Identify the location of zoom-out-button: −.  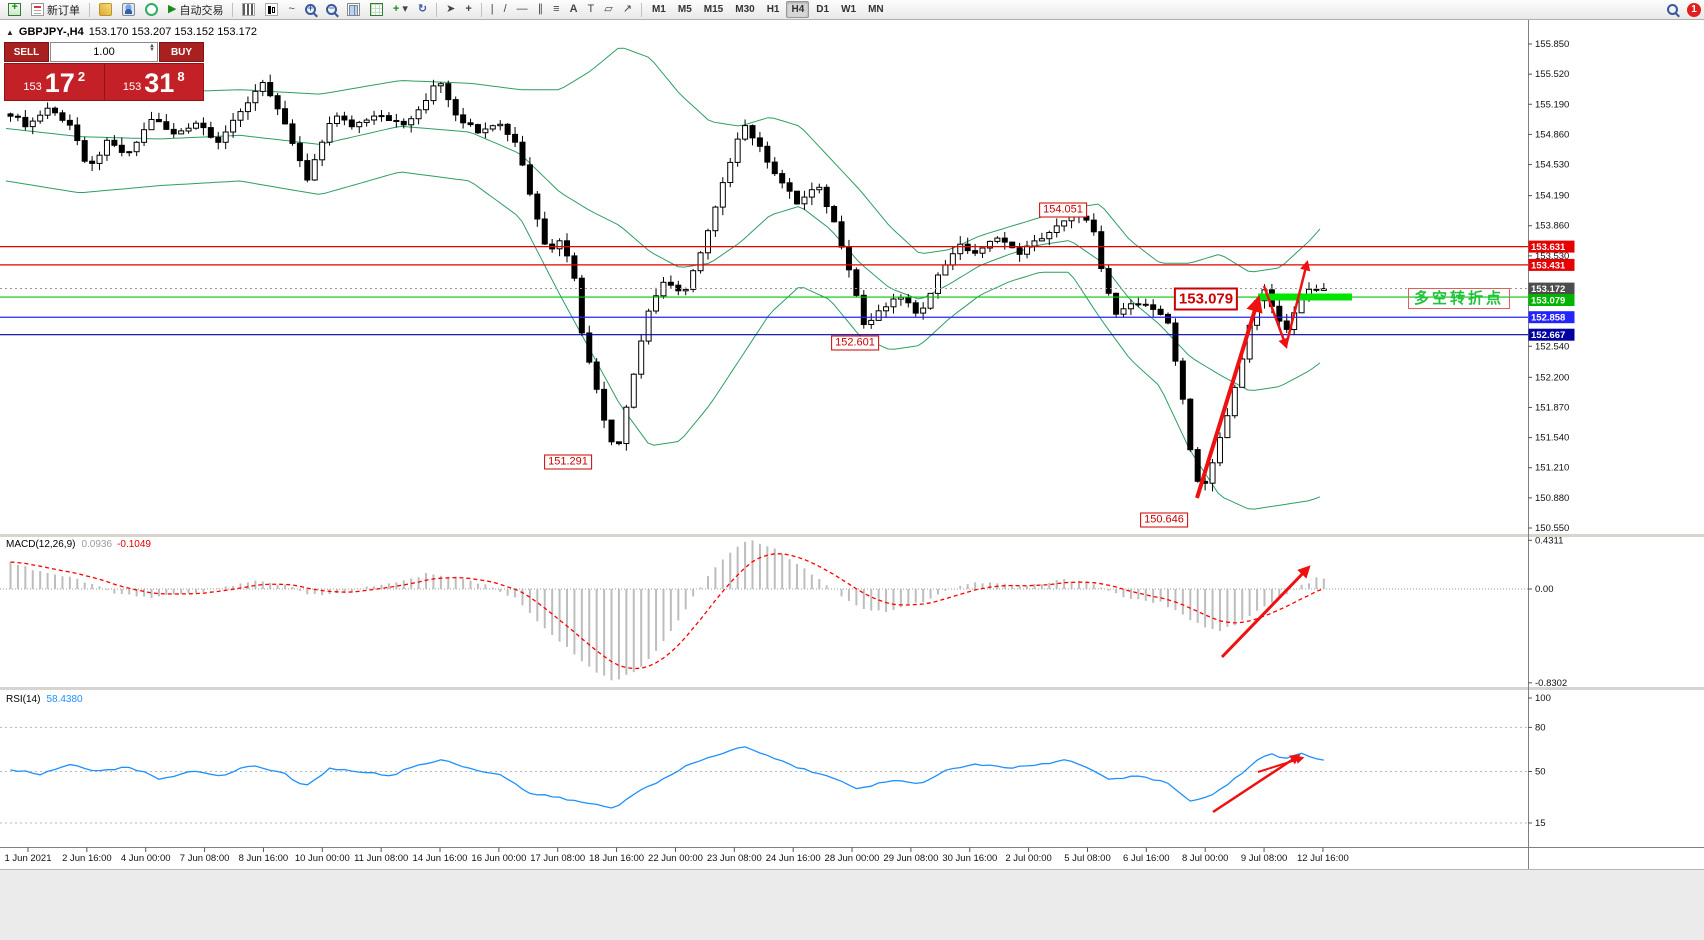
(331, 9).